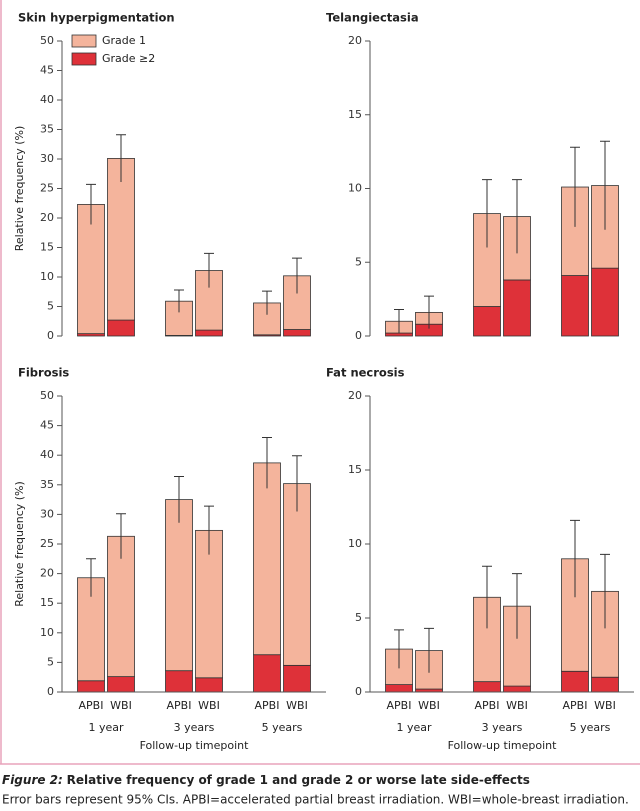 The height and width of the screenshot is (811, 640). I want to click on caption-label: Figure 2:, so click(32, 780).